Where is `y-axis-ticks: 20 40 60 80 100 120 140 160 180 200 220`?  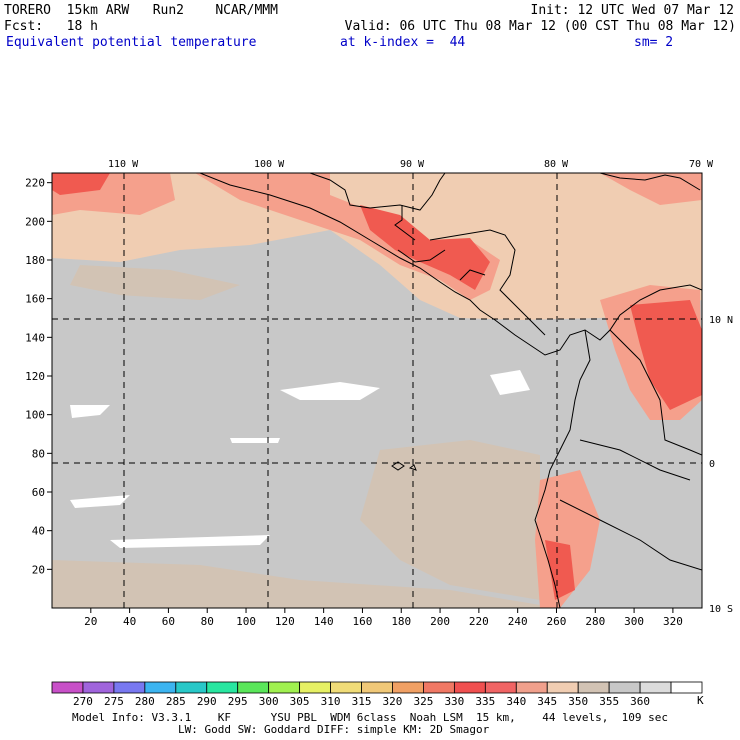 y-axis-ticks: 20 40 60 80 100 120 140 160 180 200 220 is located at coordinates (38, 376).